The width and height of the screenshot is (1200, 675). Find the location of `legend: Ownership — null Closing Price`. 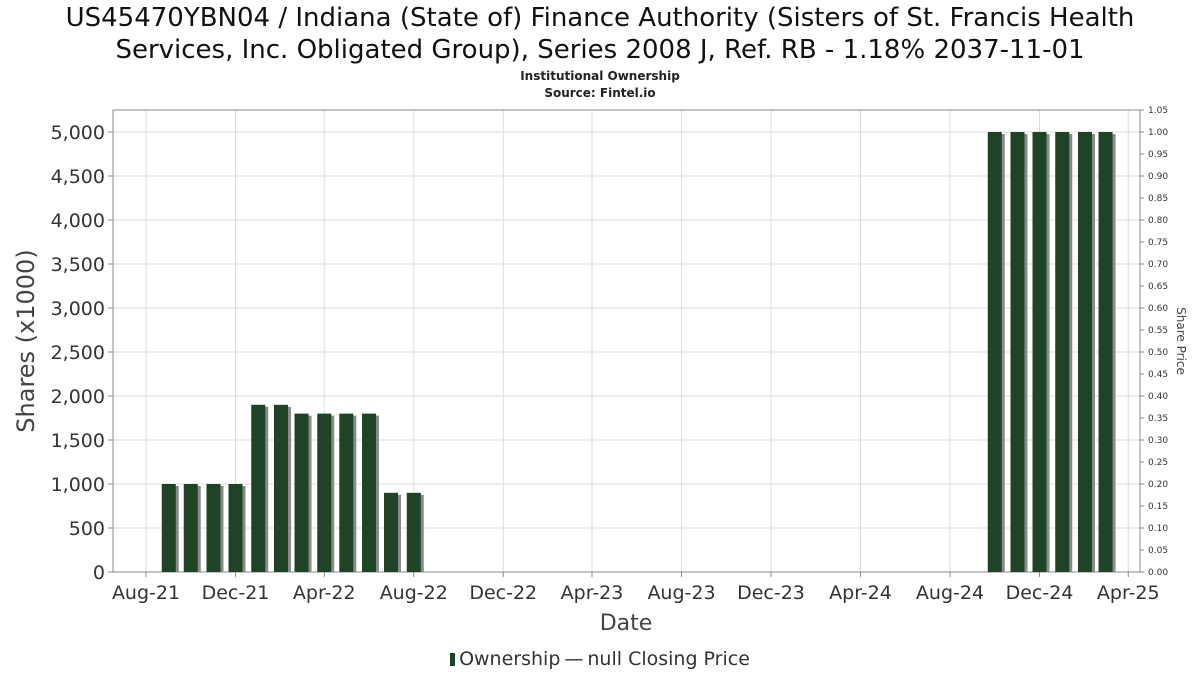

legend: Ownership — null Closing Price is located at coordinates (600, 659).